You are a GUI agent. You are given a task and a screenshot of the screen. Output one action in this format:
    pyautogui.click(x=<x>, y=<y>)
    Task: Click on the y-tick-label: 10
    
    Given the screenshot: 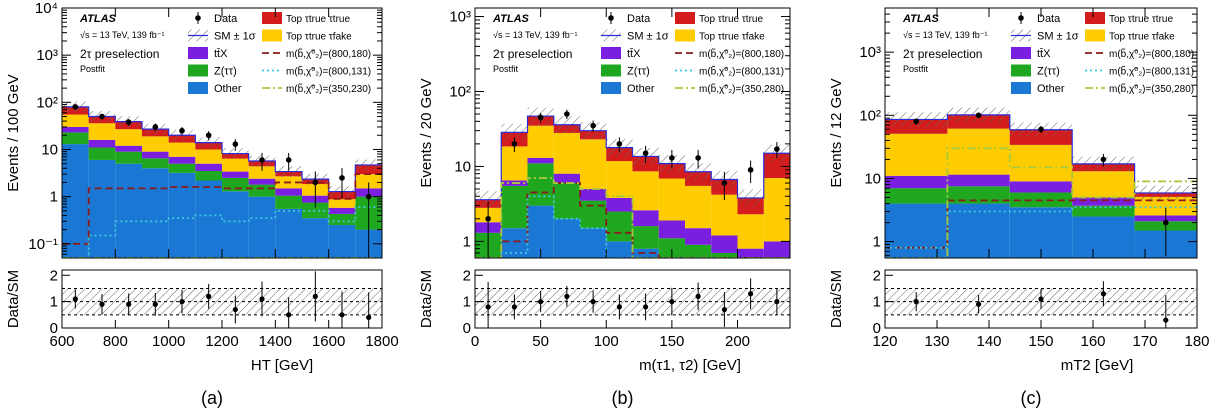 What is the action you would take?
    pyautogui.click(x=462, y=166)
    